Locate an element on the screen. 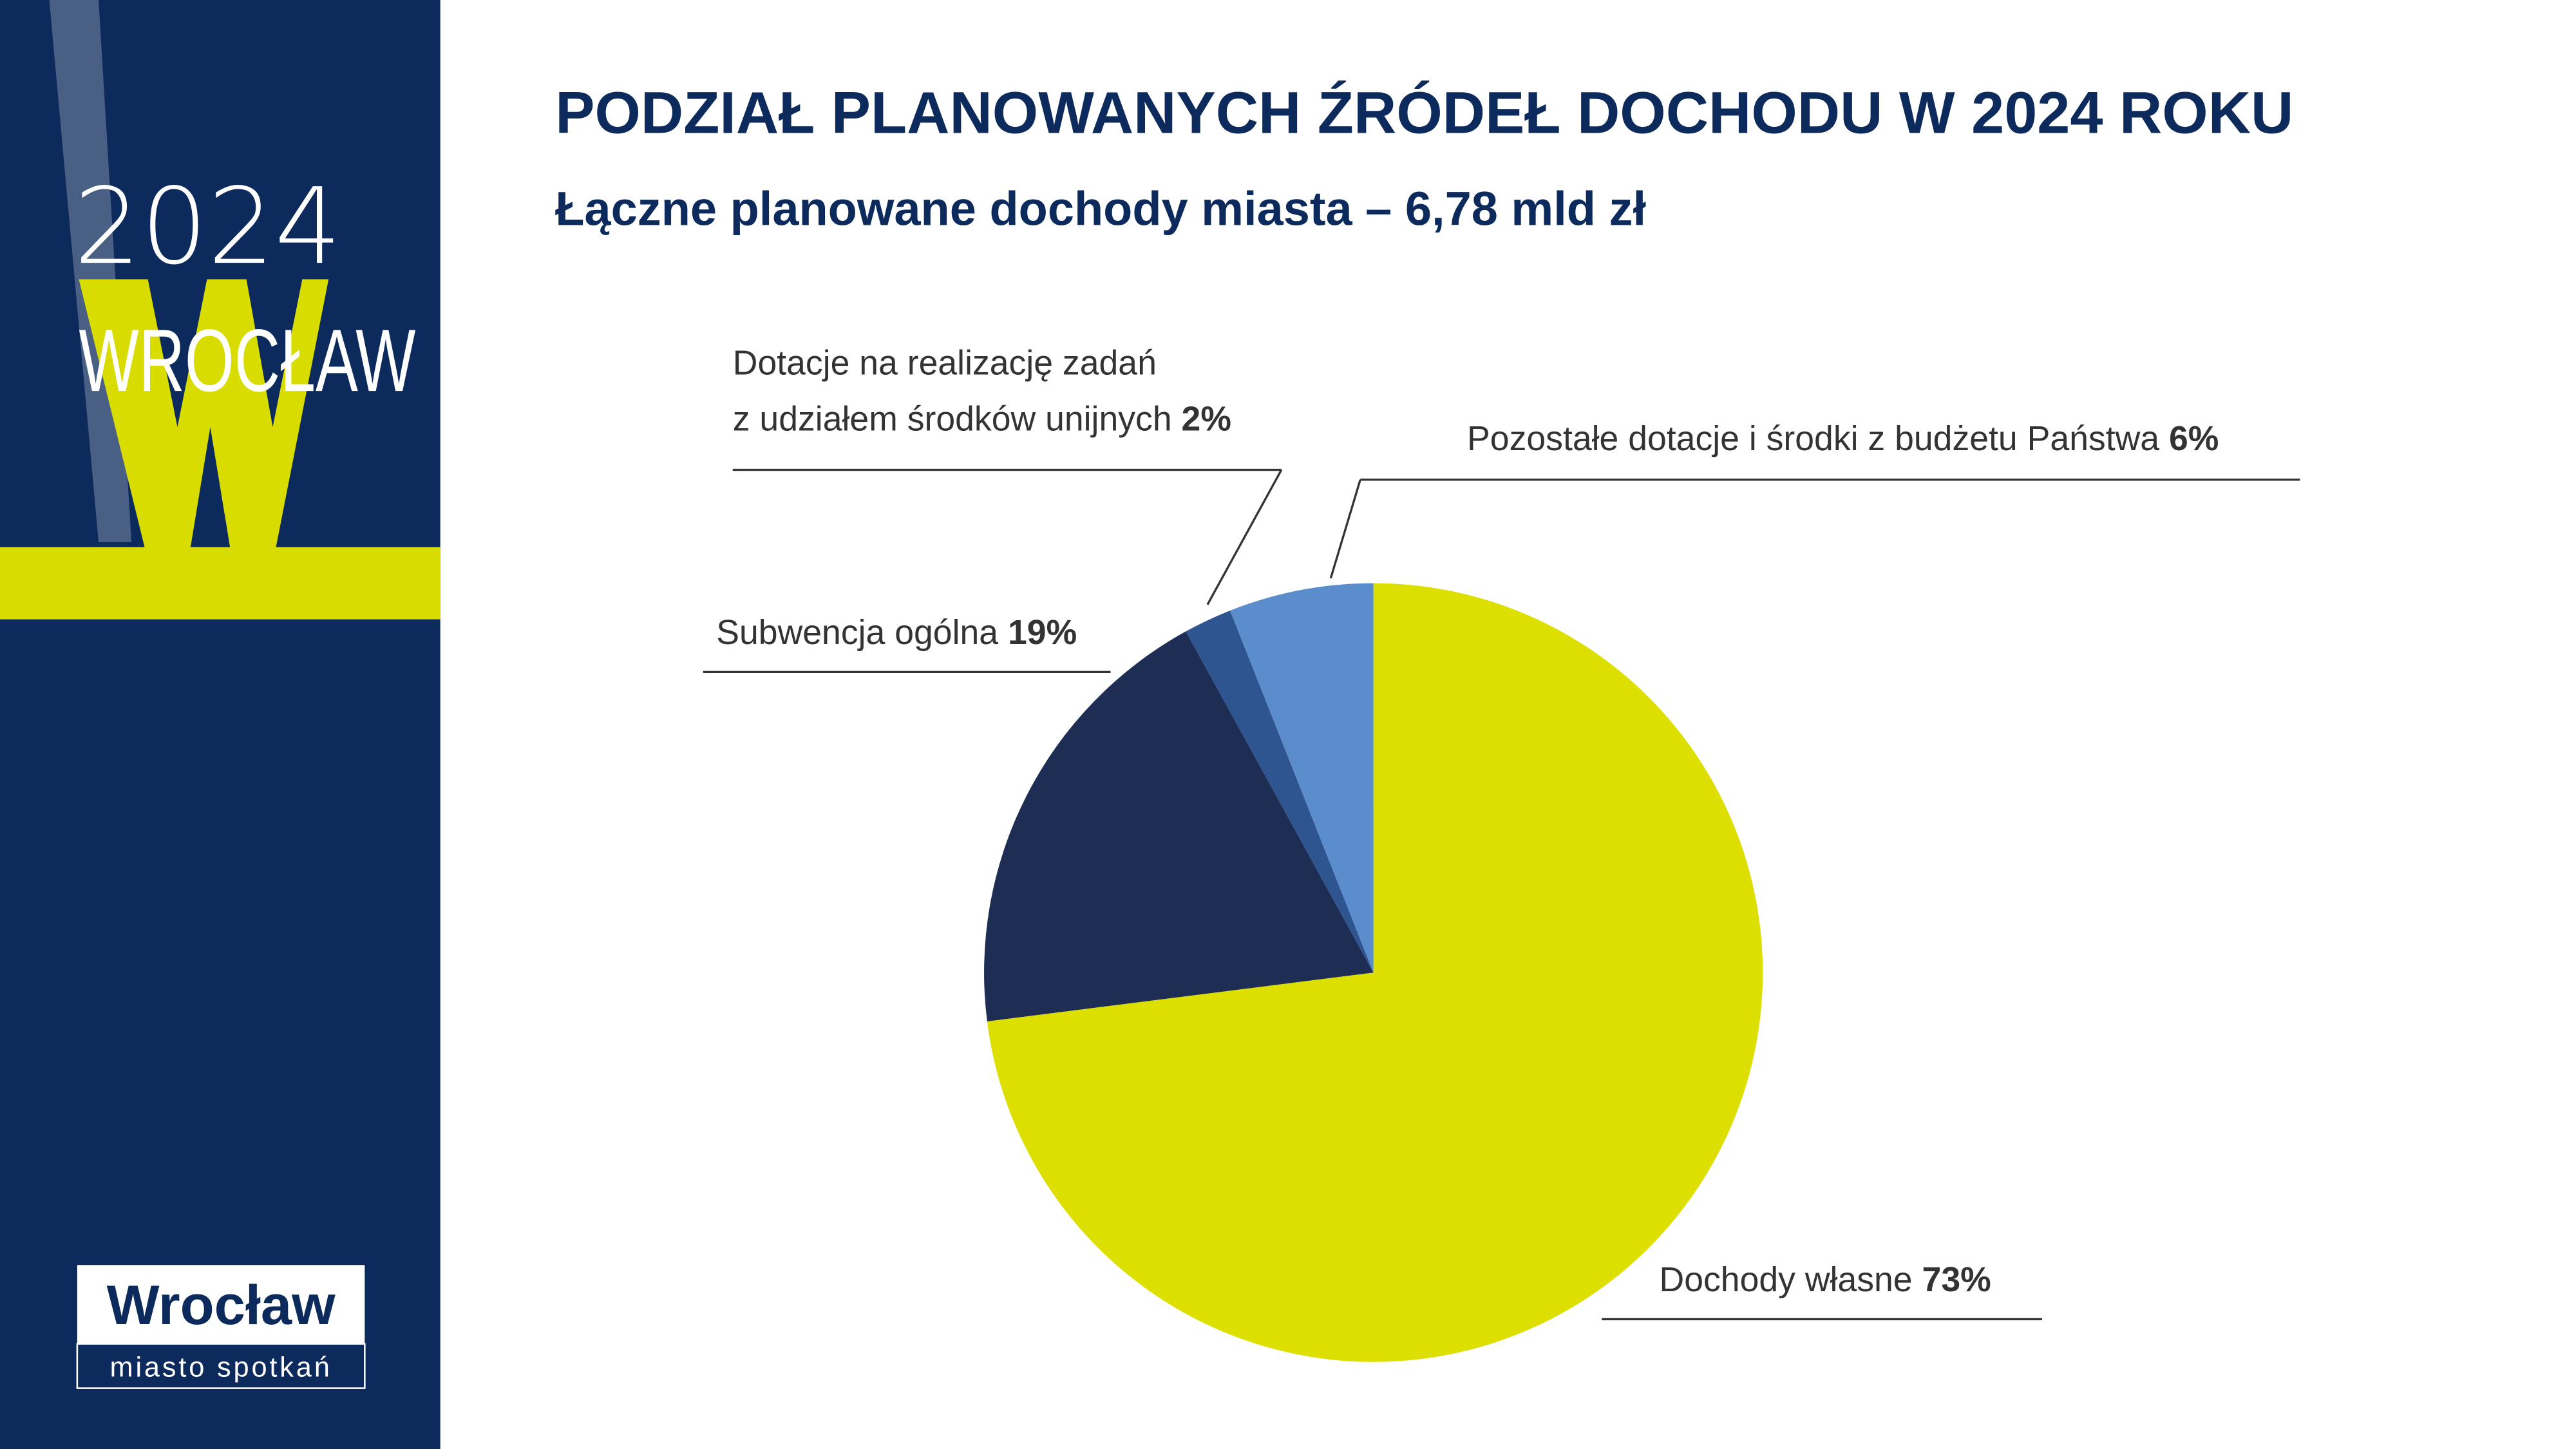 Image resolution: width=2576 pixels, height=1449 pixels. w-letter is located at coordinates (204, 413).